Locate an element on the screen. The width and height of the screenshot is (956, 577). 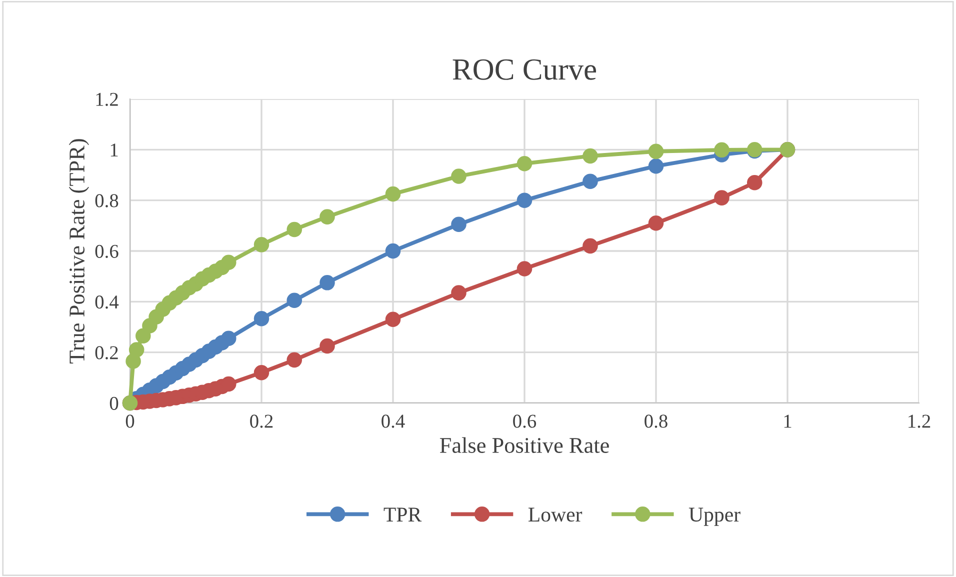
y-axis-title: True Positive Rate (TPR) is located at coordinates (79, 251).